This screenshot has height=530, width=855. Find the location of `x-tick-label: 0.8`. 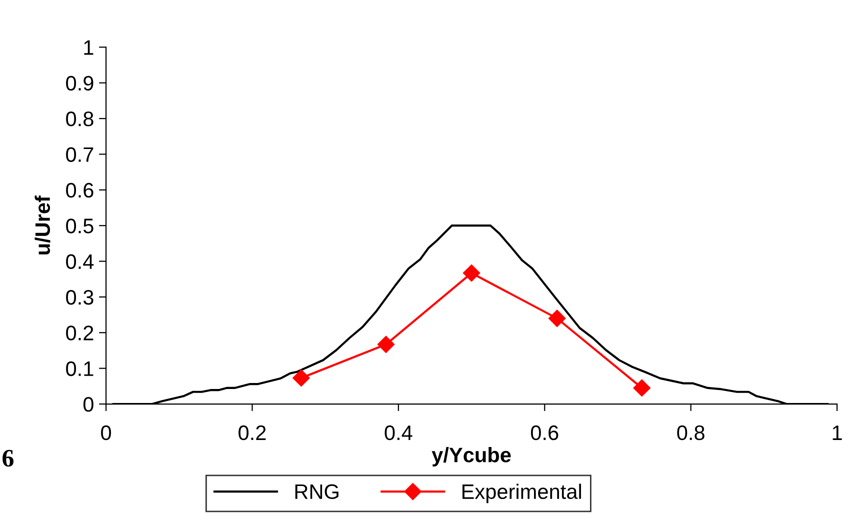

x-tick-label: 0.8 is located at coordinates (690, 432).